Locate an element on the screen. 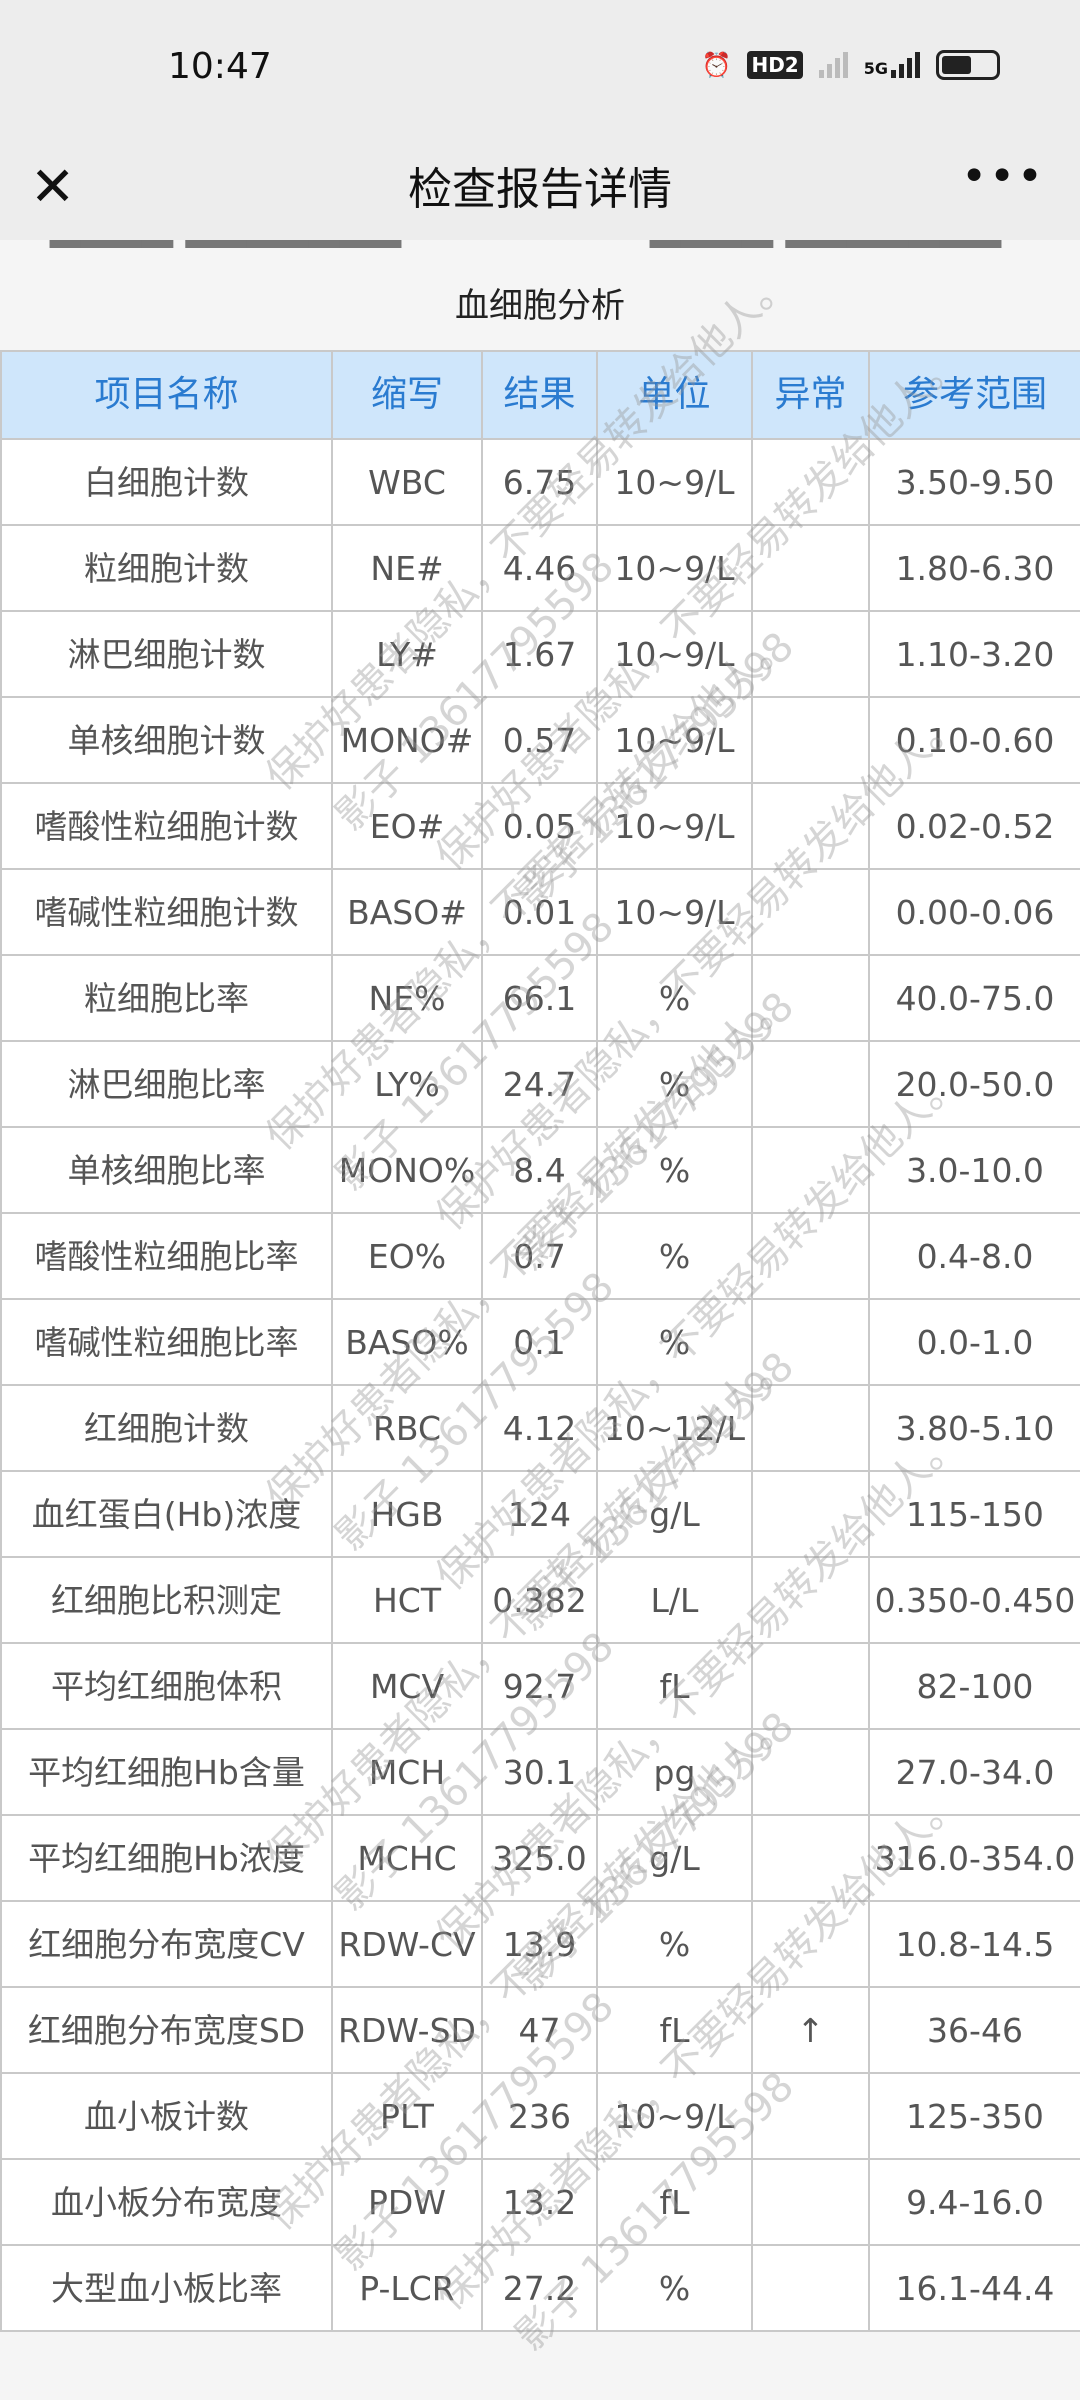  table-row: 嗜酸性粒细胞比率 EO% 0.7% 0.4-8.0 is located at coordinates (540, 1256).